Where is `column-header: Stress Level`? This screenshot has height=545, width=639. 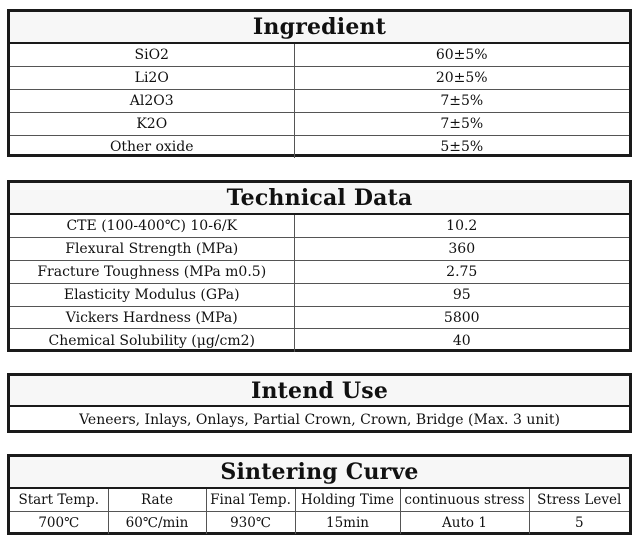 column-header: Stress Level is located at coordinates (578, 500).